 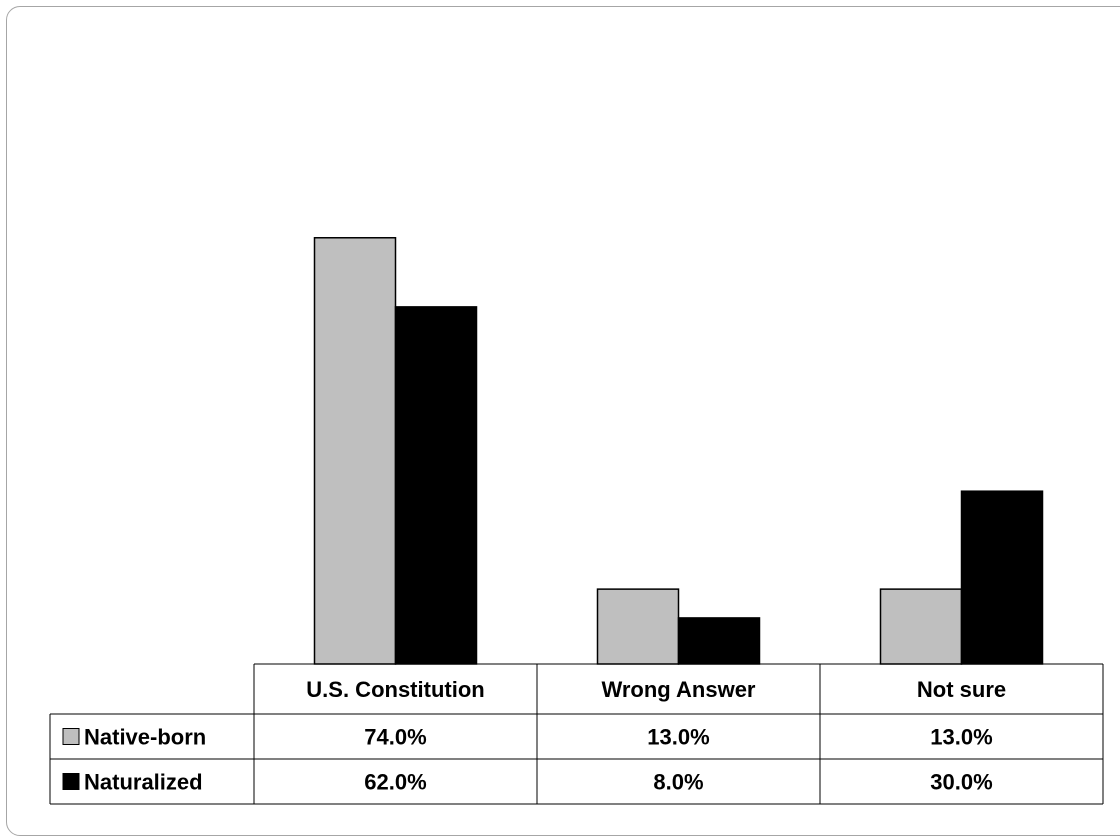 What do you see at coordinates (921, 626) in the screenshot?
I see `bar-native-born-not-sure` at bounding box center [921, 626].